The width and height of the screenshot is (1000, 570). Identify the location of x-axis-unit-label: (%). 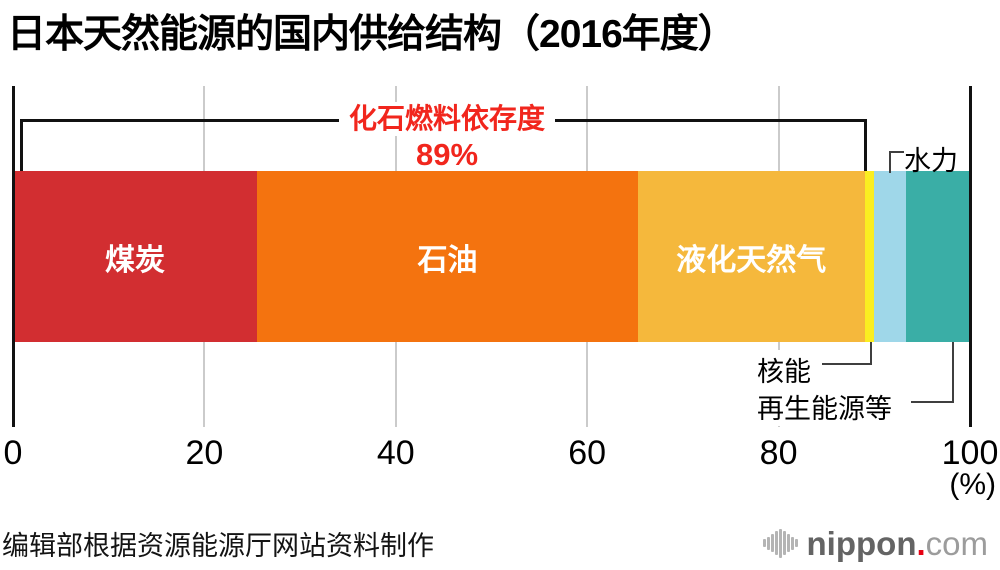
(972, 484).